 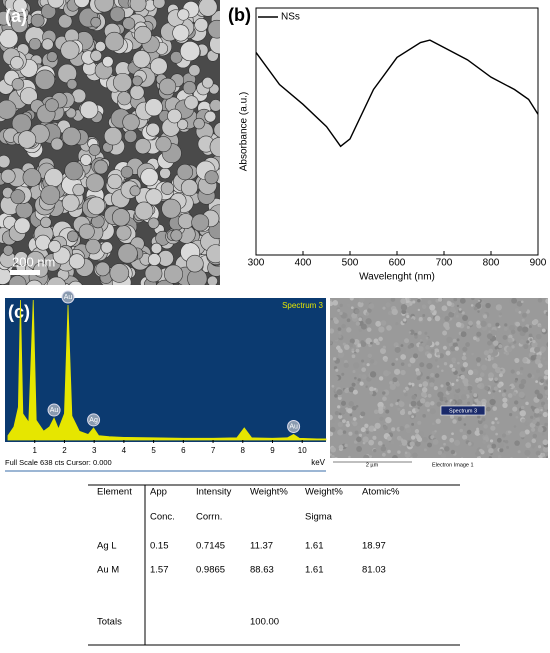 What do you see at coordinates (444, 263) in the screenshot?
I see `x-tick-label: 700` at bounding box center [444, 263].